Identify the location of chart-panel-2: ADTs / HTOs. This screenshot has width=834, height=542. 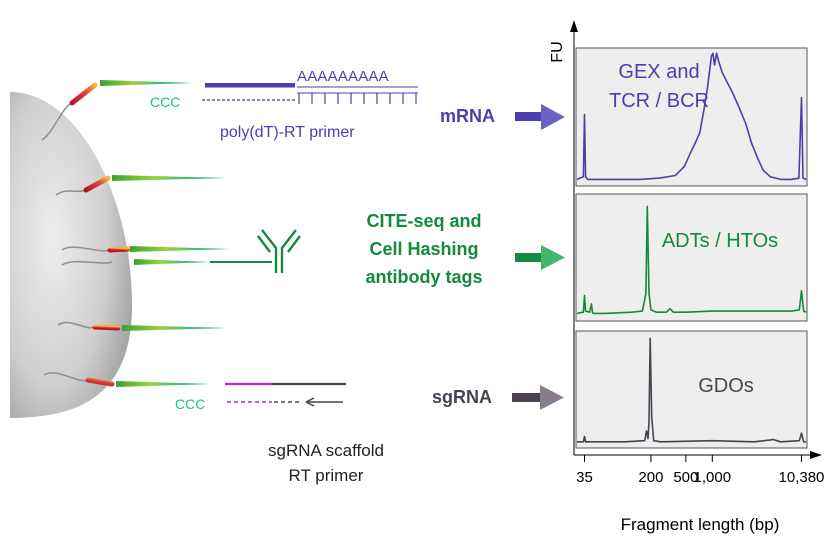
(691, 257).